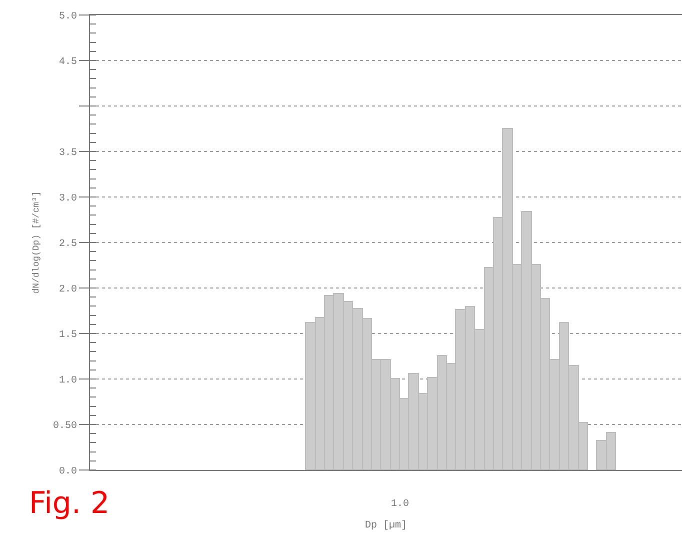  I want to click on x-axis-title: Dp [µm], so click(386, 526).